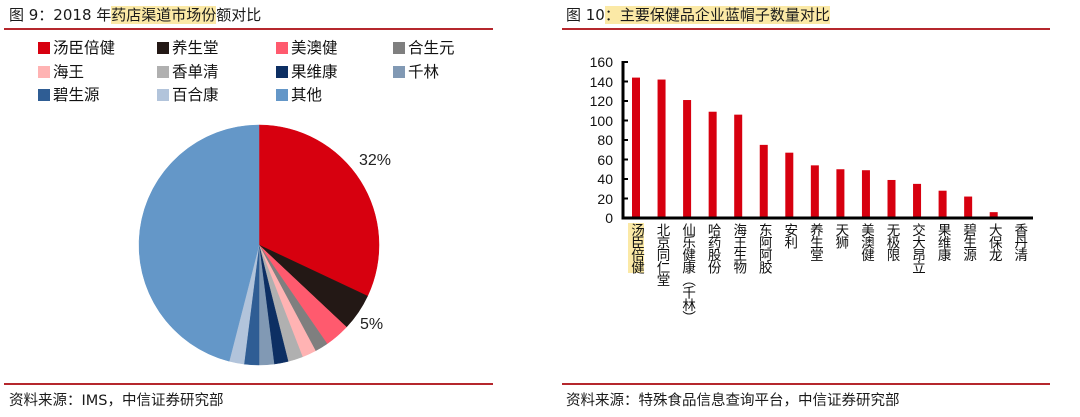  Describe the element at coordinates (195, 95) in the screenshot. I see `legend-label: 百合康` at that location.